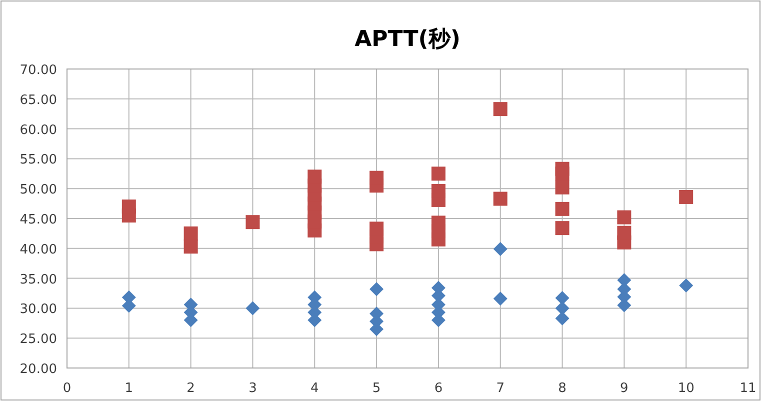  What do you see at coordinates (38, 310) in the screenshot?
I see `y-tick-label: 30.00` at bounding box center [38, 310].